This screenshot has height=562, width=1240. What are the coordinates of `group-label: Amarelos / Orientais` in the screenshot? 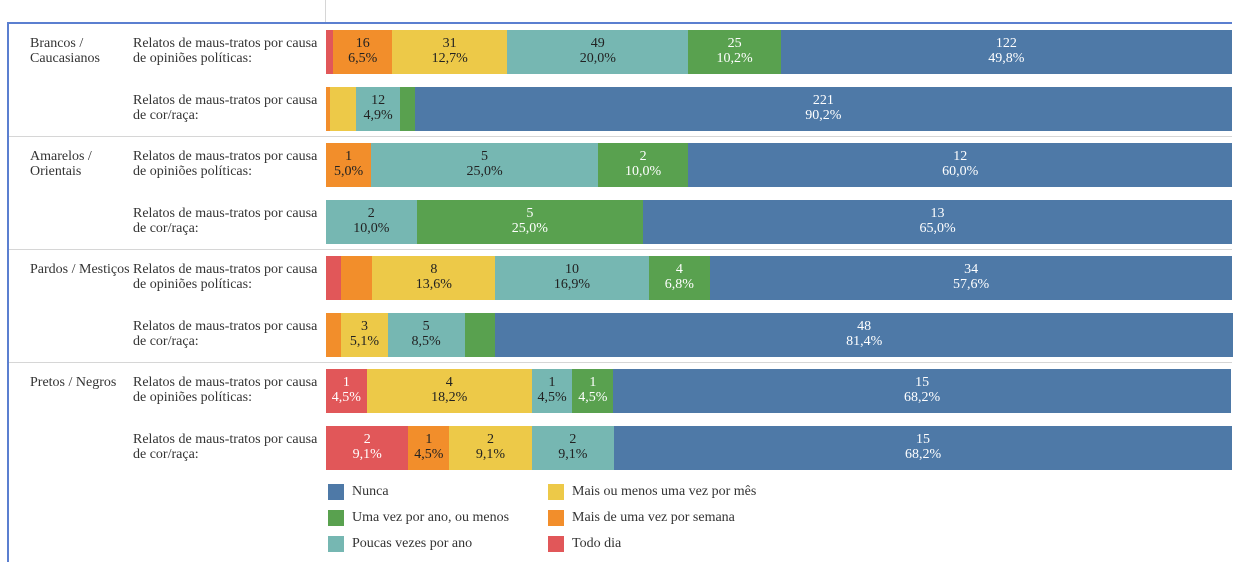 It's located at (61, 164).